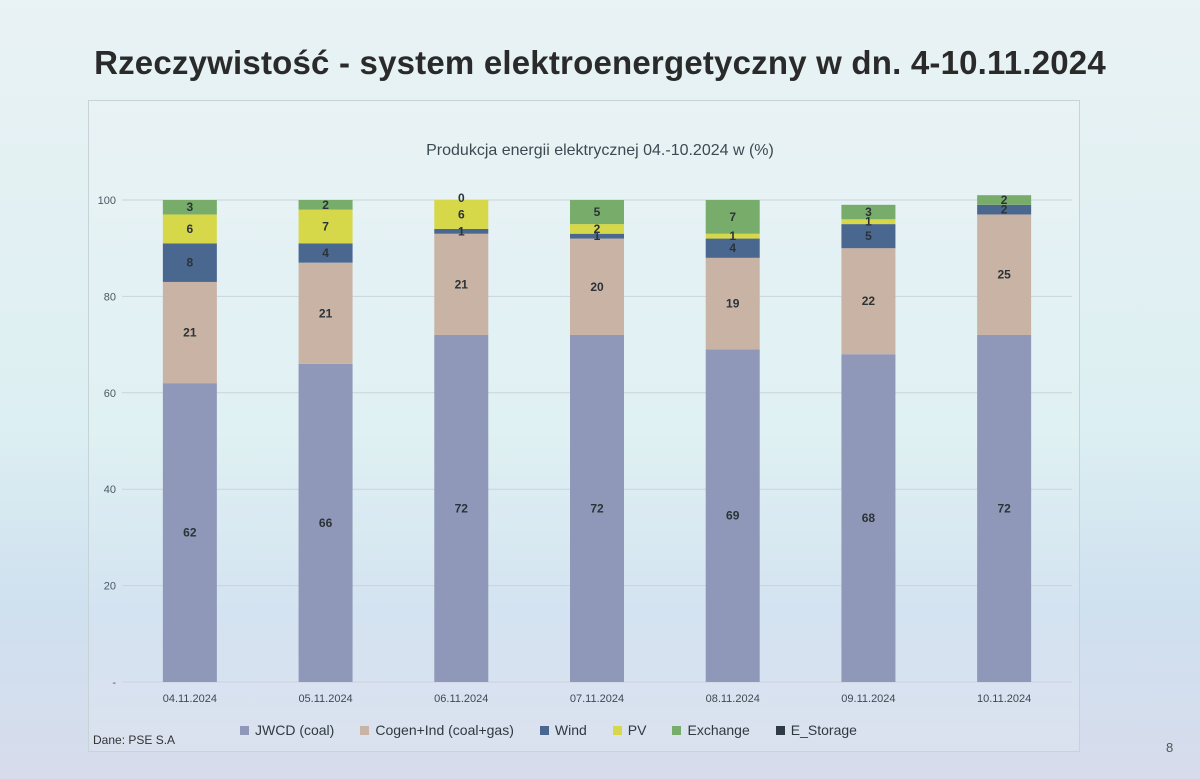  What do you see at coordinates (134, 740) in the screenshot?
I see `source-note: Dane: PSE S.A` at bounding box center [134, 740].